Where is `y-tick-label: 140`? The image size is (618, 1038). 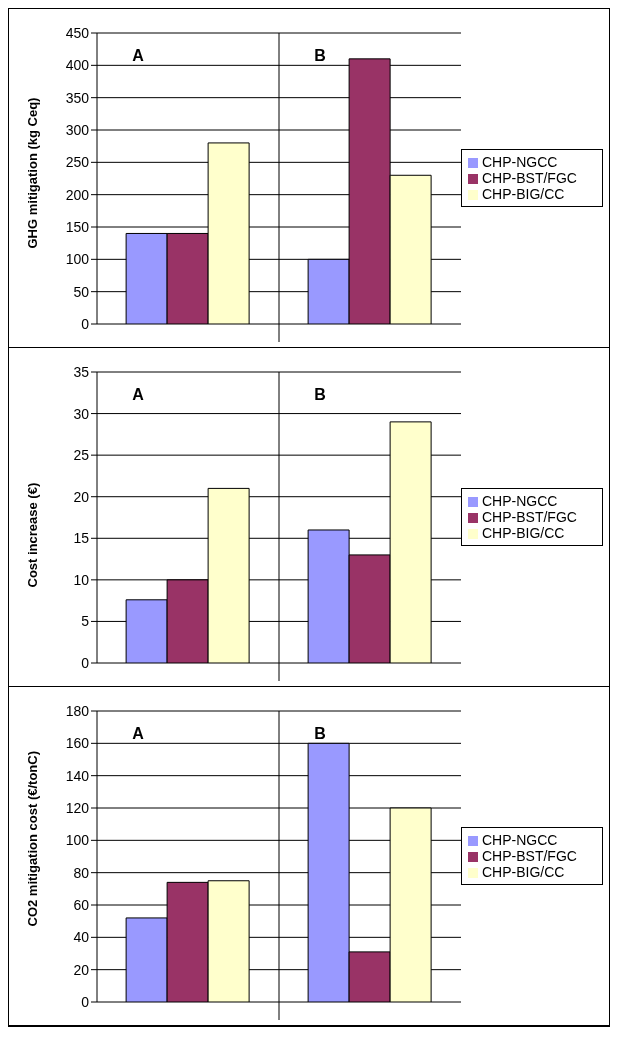
y-tick-label: 140 is located at coordinates (77, 775).